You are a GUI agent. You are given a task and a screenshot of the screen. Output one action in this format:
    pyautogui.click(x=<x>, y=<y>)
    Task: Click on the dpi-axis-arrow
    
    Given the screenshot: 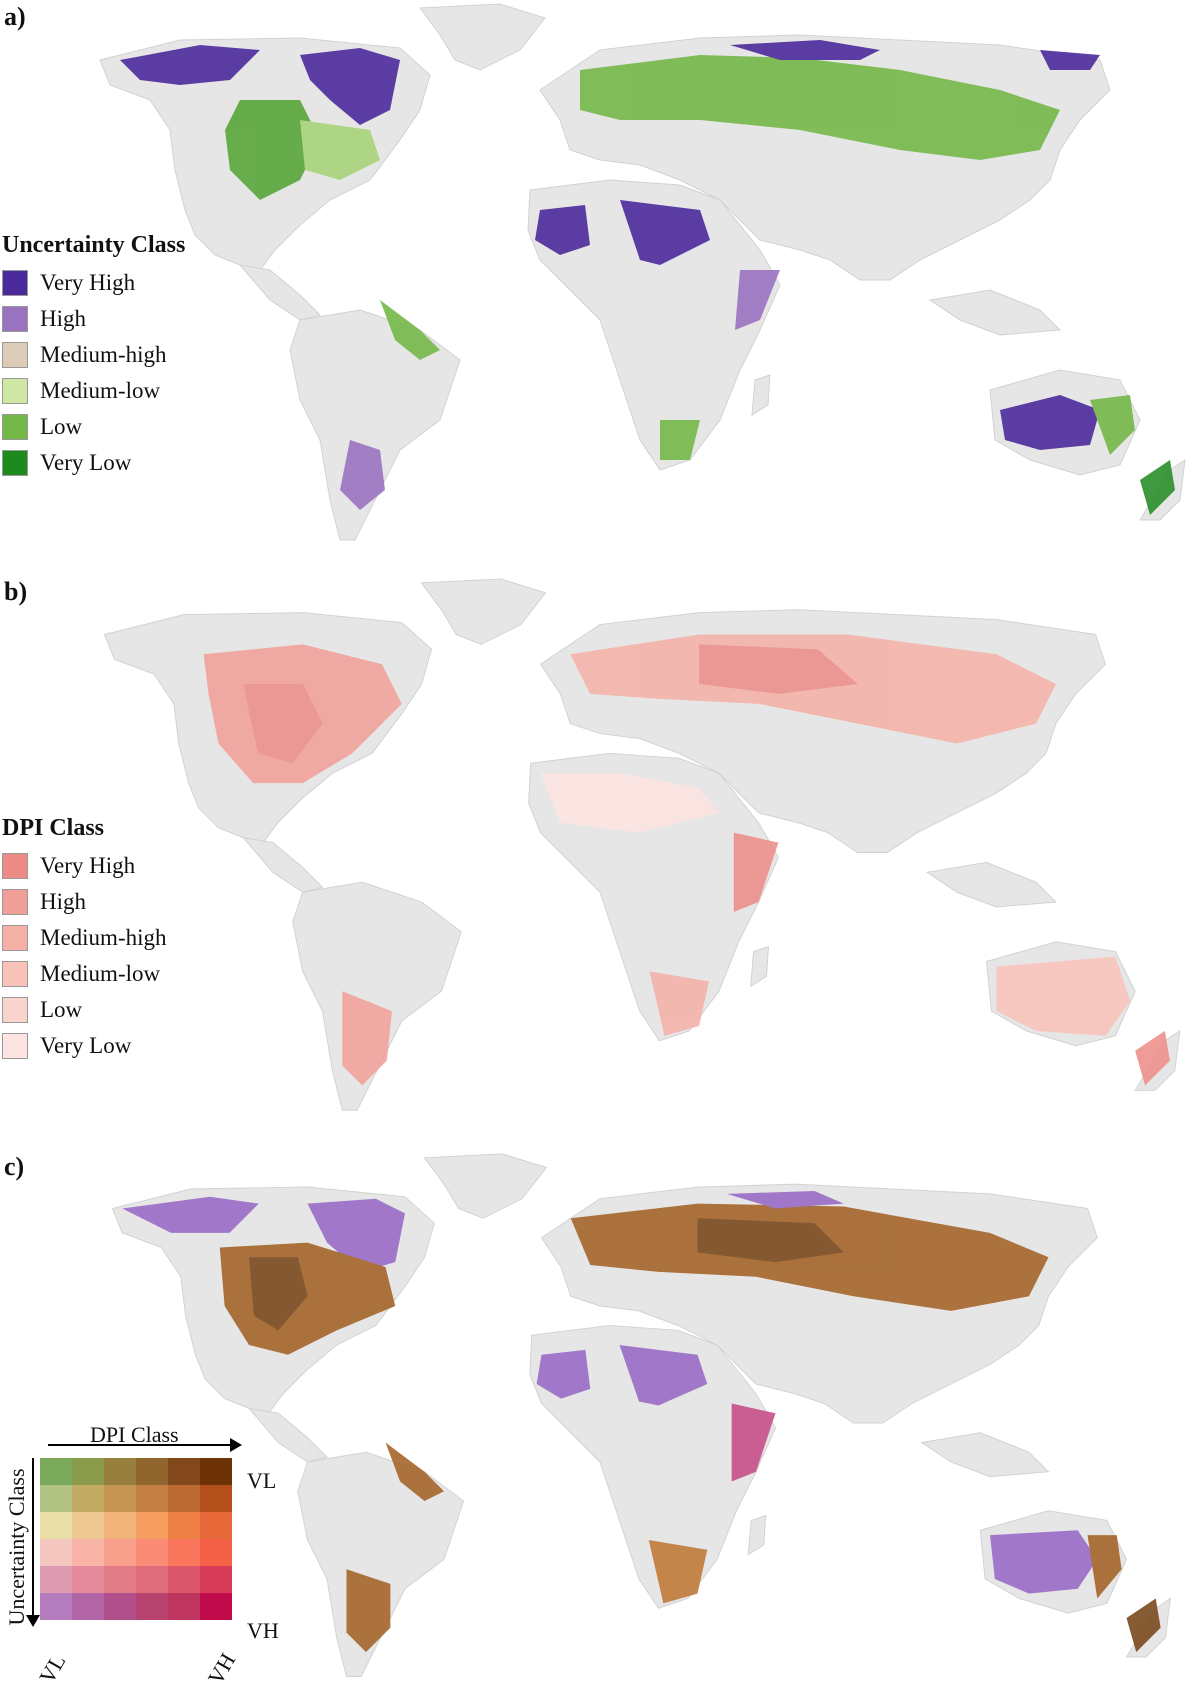 What is the action you would take?
    pyautogui.click(x=145, y=1445)
    